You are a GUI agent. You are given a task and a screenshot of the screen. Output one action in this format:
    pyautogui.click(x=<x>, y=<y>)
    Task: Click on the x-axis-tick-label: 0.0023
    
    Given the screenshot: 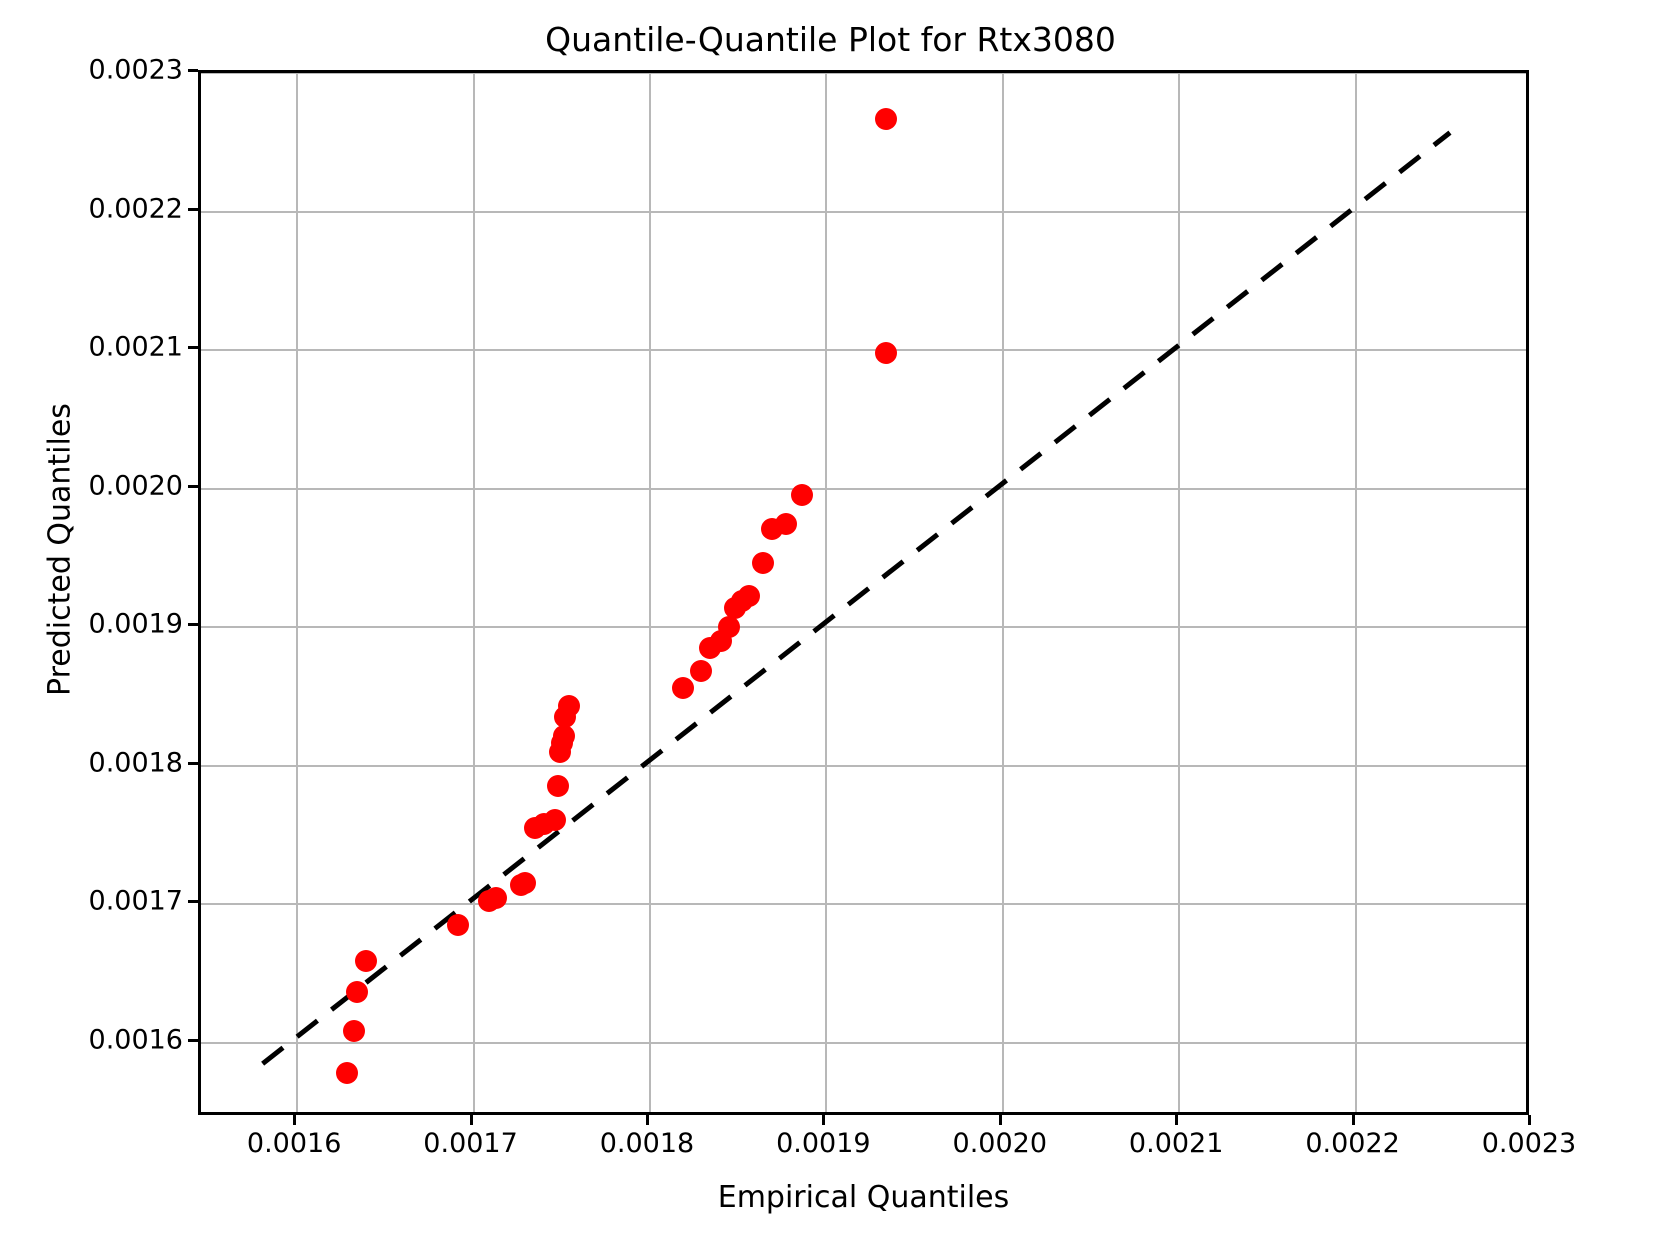 What is the action you would take?
    pyautogui.click(x=1529, y=1143)
    